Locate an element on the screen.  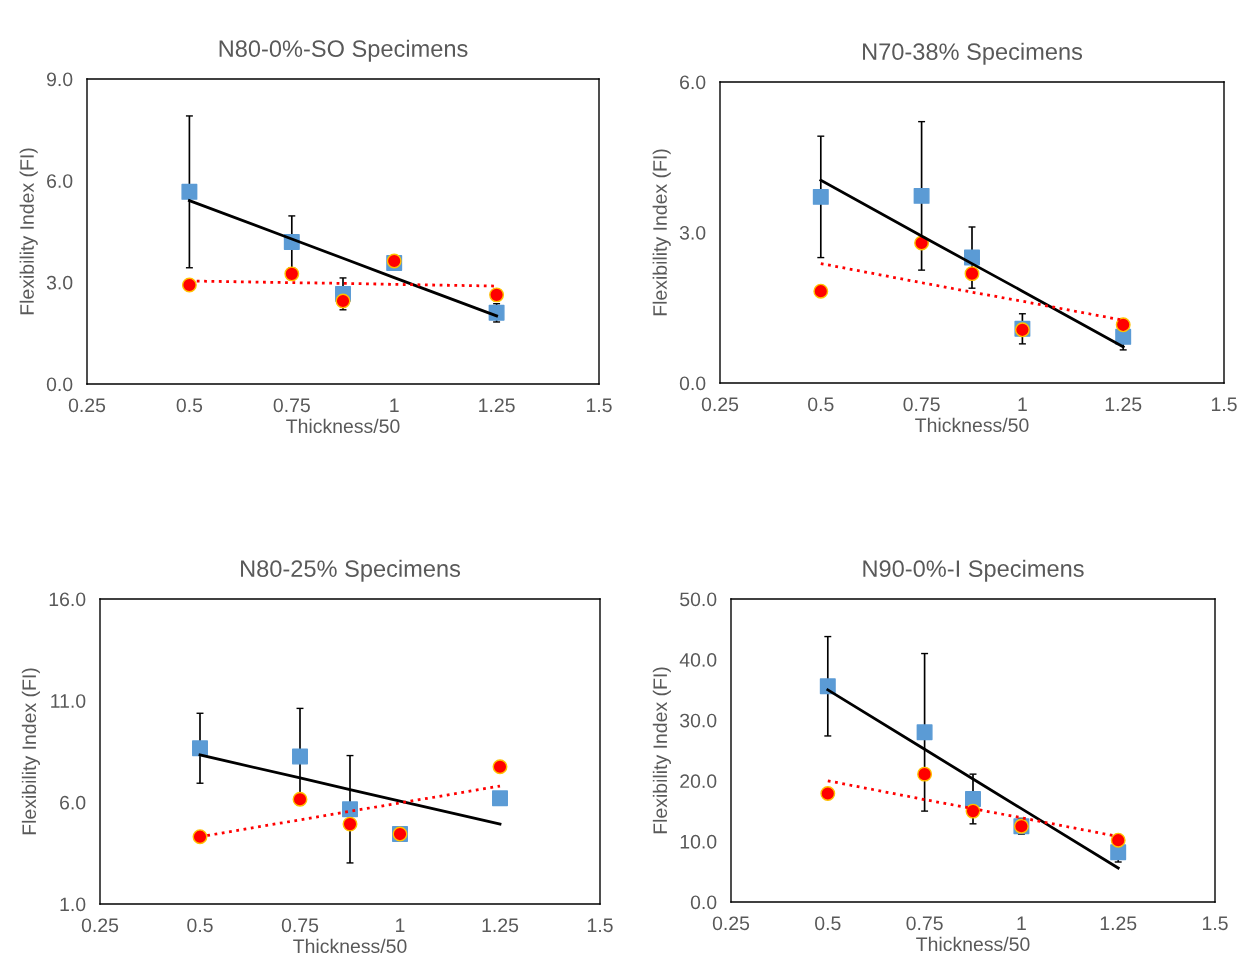
y-tick-label: 1.0 is located at coordinates (73, 904).